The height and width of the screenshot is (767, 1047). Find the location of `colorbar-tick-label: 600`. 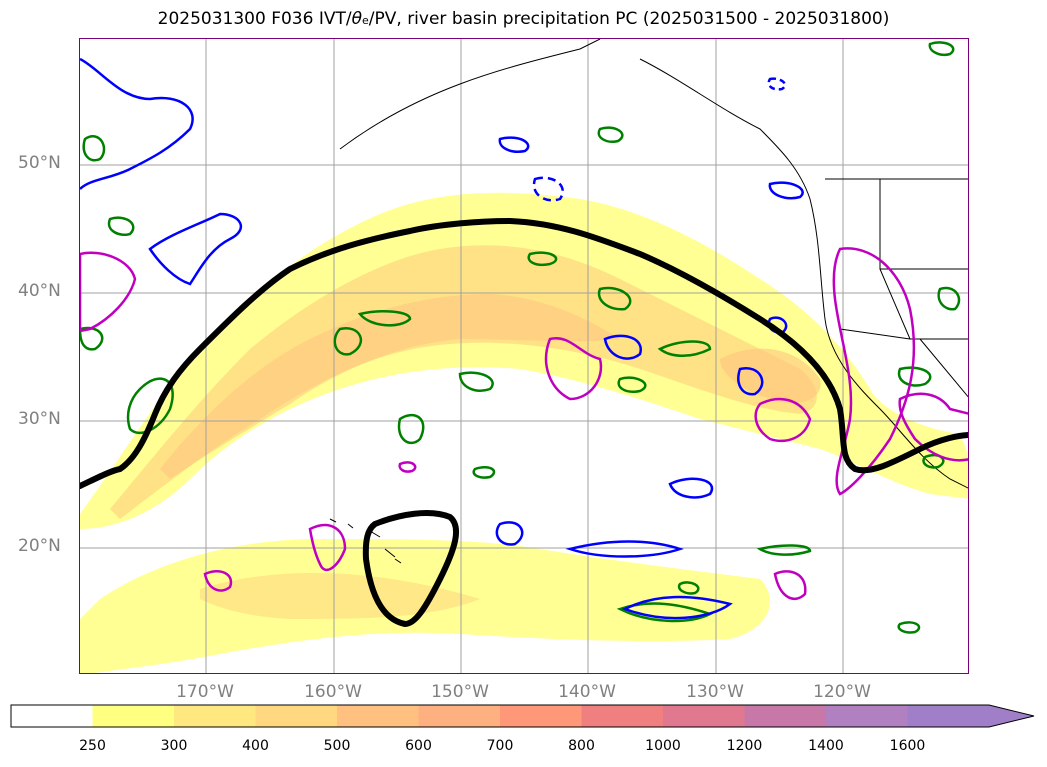

colorbar-tick-label: 600 is located at coordinates (418, 746).